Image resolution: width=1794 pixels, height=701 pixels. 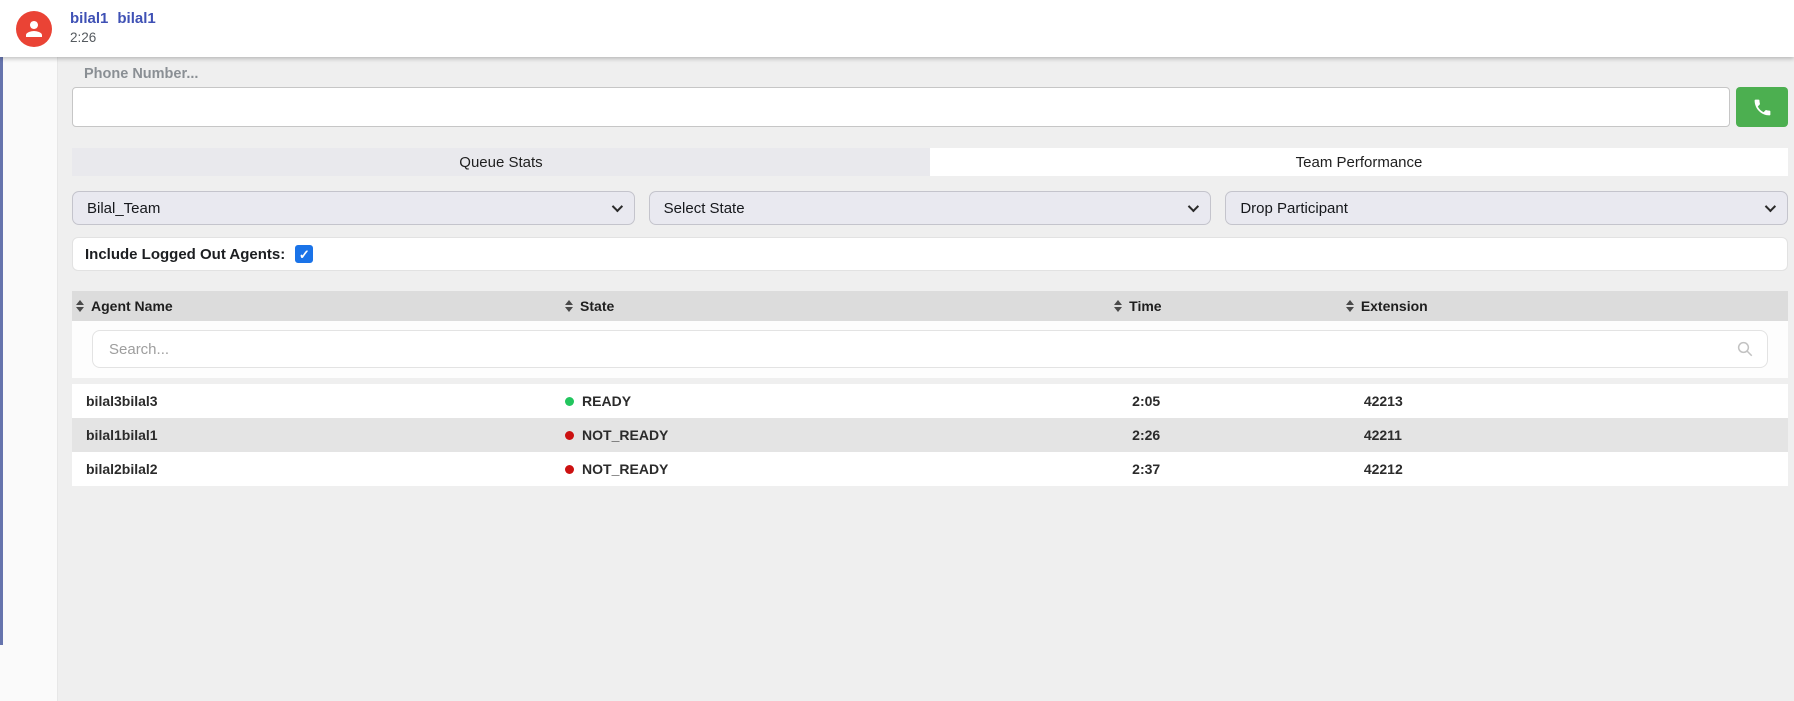 What do you see at coordinates (132, 306) in the screenshot?
I see `column-label: Agent Name` at bounding box center [132, 306].